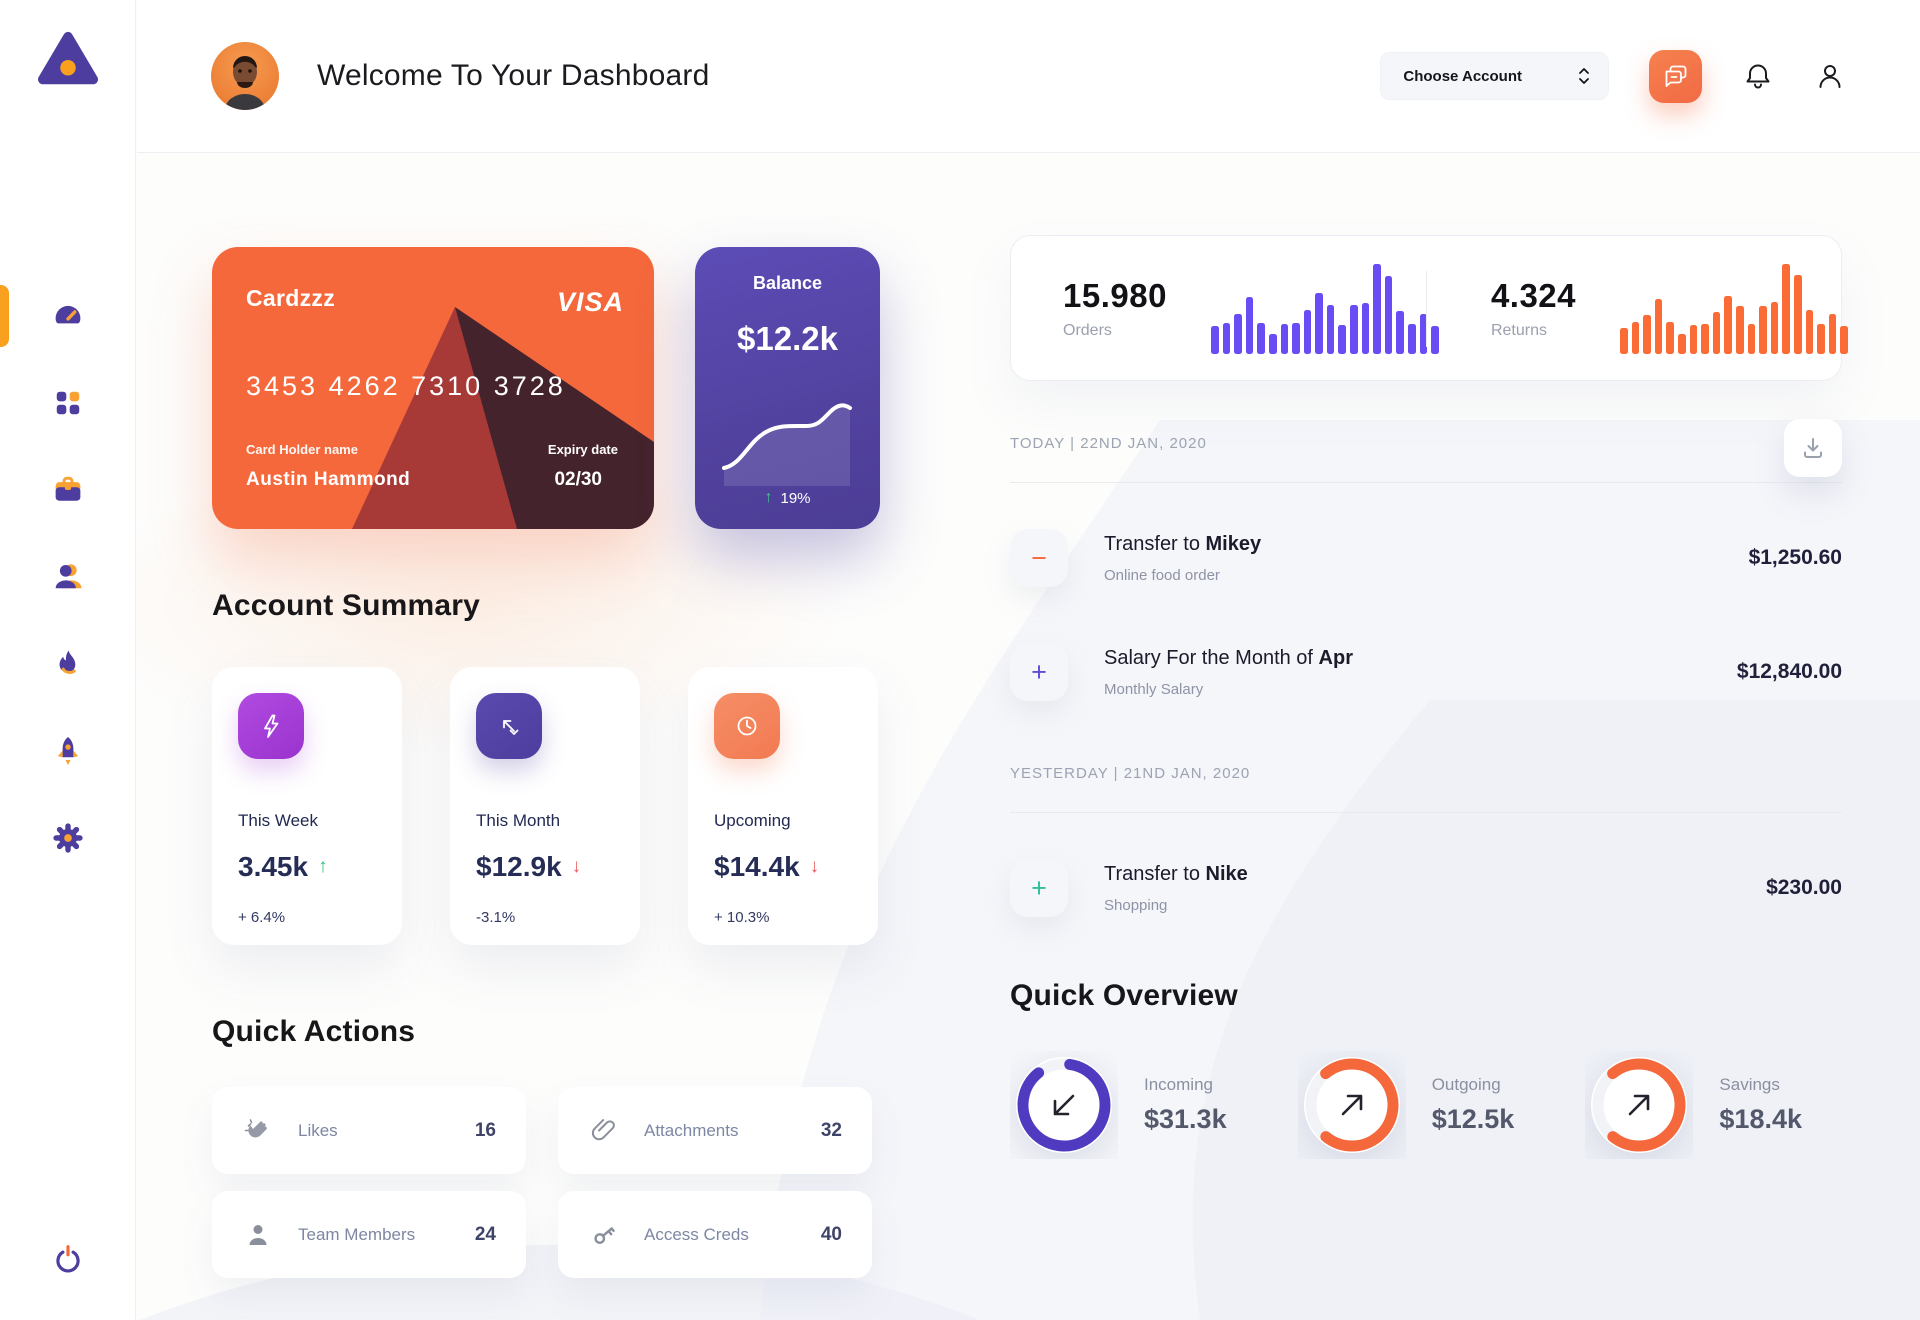  Describe the element at coordinates (1136, 905) in the screenshot. I see `transaction-subtitle: Shopping` at that location.